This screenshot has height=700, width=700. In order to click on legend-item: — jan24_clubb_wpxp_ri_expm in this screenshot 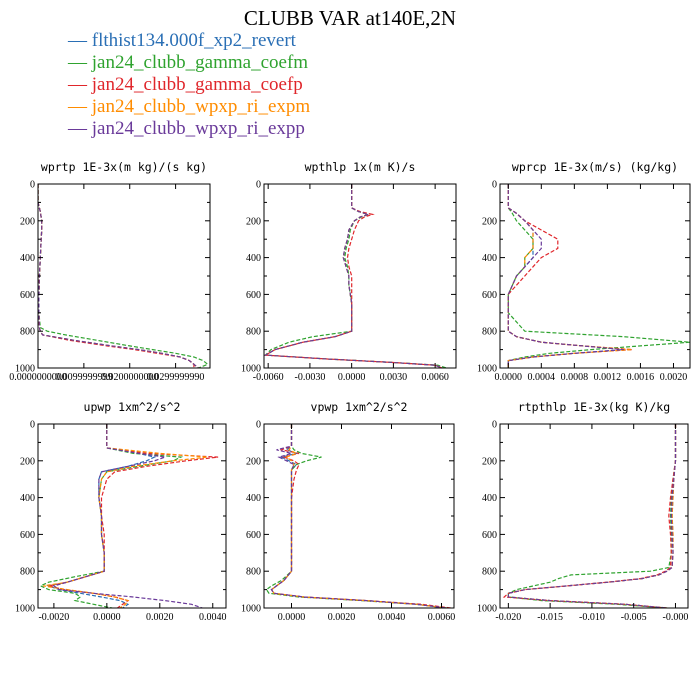, I will do `click(189, 107)`.